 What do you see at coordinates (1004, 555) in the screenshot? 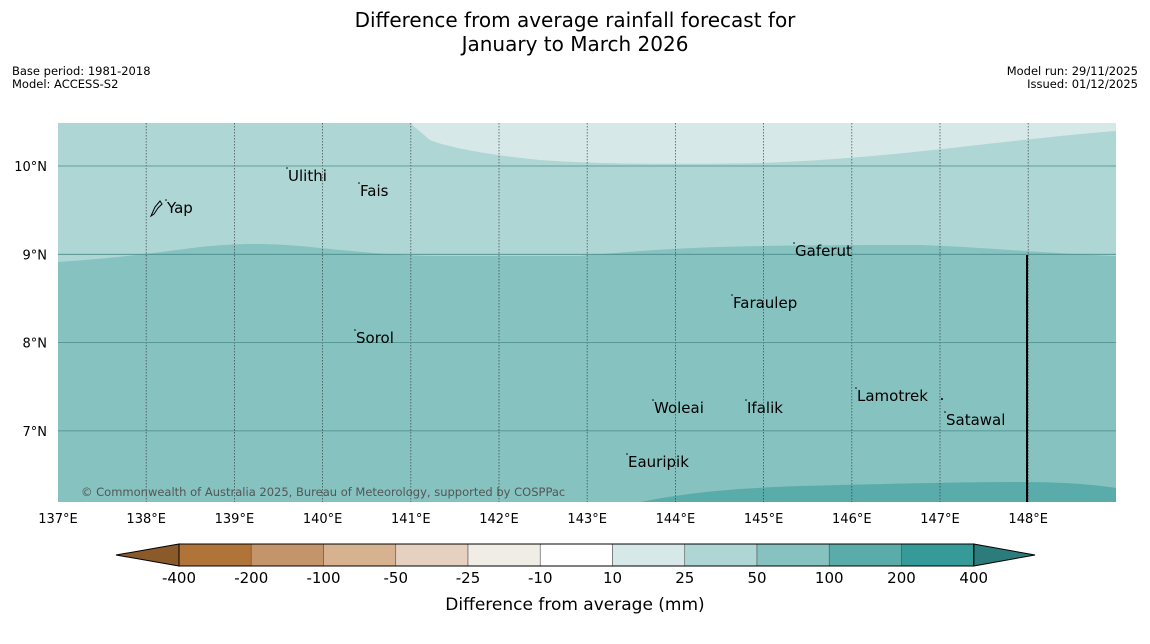
I see `colorbar-extend-high` at bounding box center [1004, 555].